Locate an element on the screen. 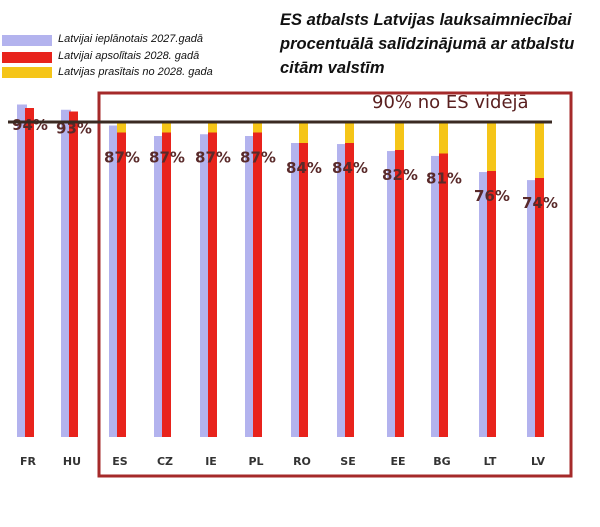 The height and width of the screenshot is (527, 600). bar-requested-LT is located at coordinates (491, 146).